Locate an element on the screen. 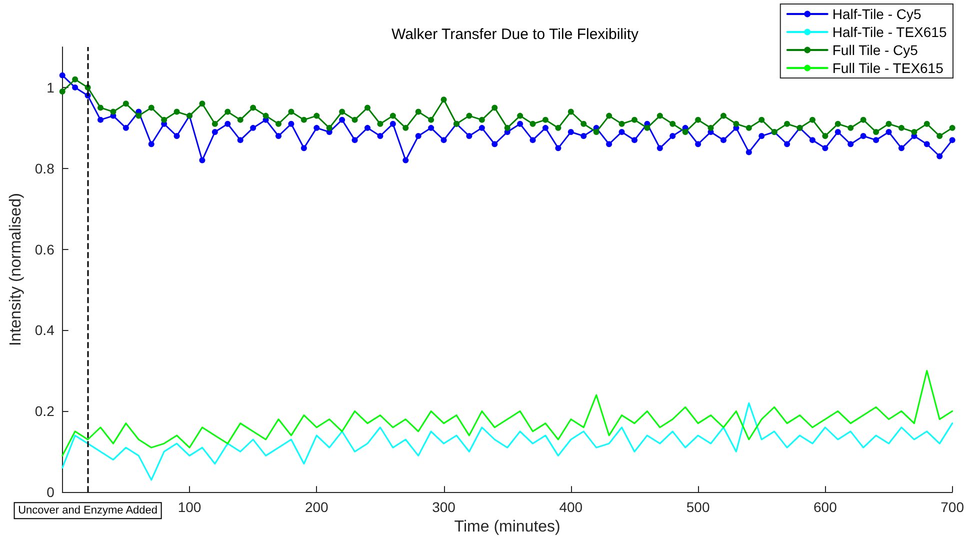  x-tick-label: 100 is located at coordinates (190, 507).